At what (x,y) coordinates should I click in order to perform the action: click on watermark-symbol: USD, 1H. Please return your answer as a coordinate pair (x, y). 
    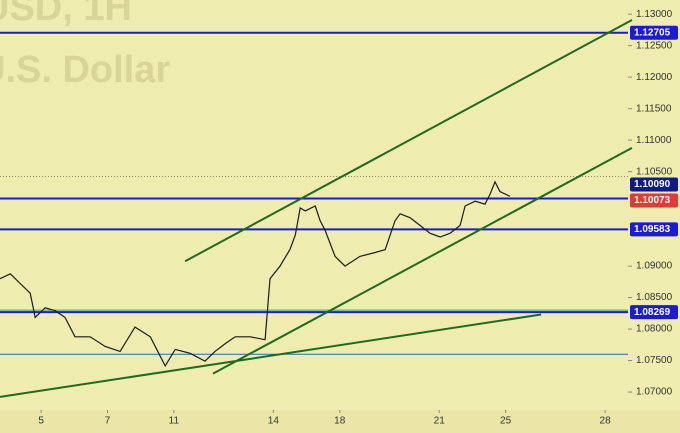
    Looking at the image, I should click on (66, 14).